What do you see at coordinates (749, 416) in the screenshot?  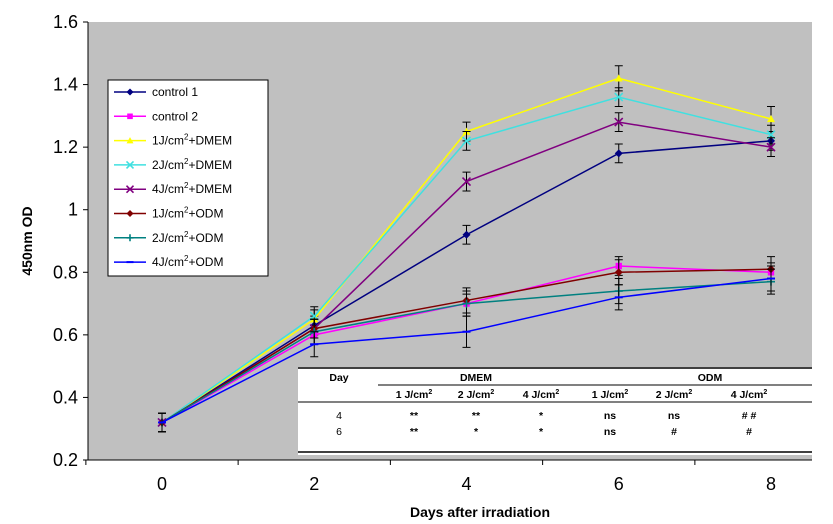 I see `table-cell: # #` at bounding box center [749, 416].